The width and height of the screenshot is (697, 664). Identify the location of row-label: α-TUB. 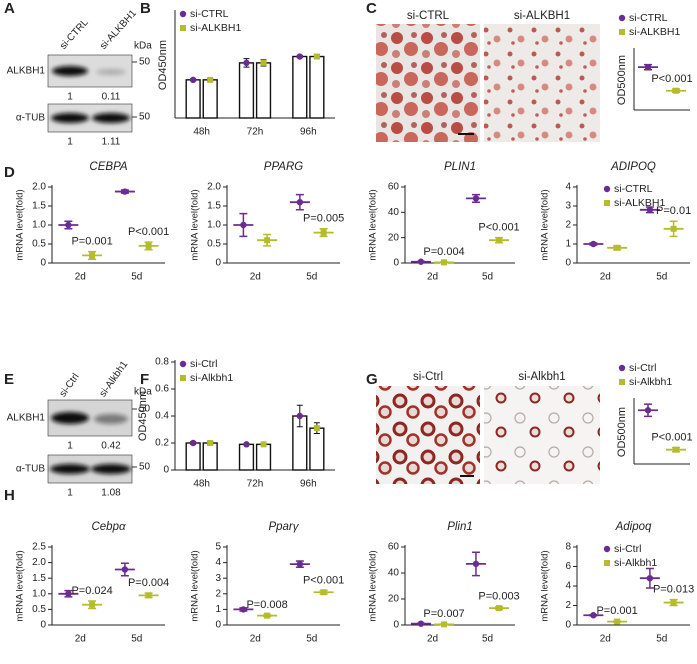
(30, 118).